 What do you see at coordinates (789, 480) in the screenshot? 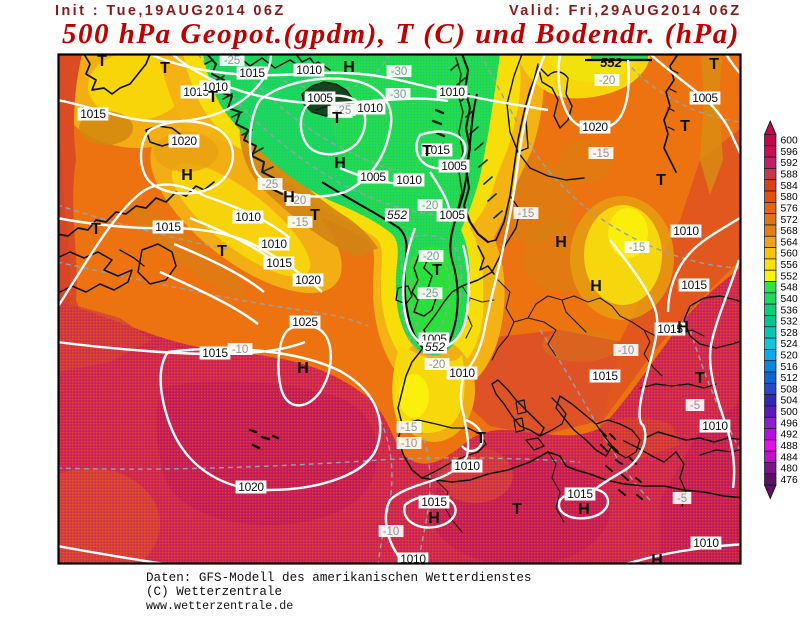
I see `svg-text: 476` at bounding box center [789, 480].